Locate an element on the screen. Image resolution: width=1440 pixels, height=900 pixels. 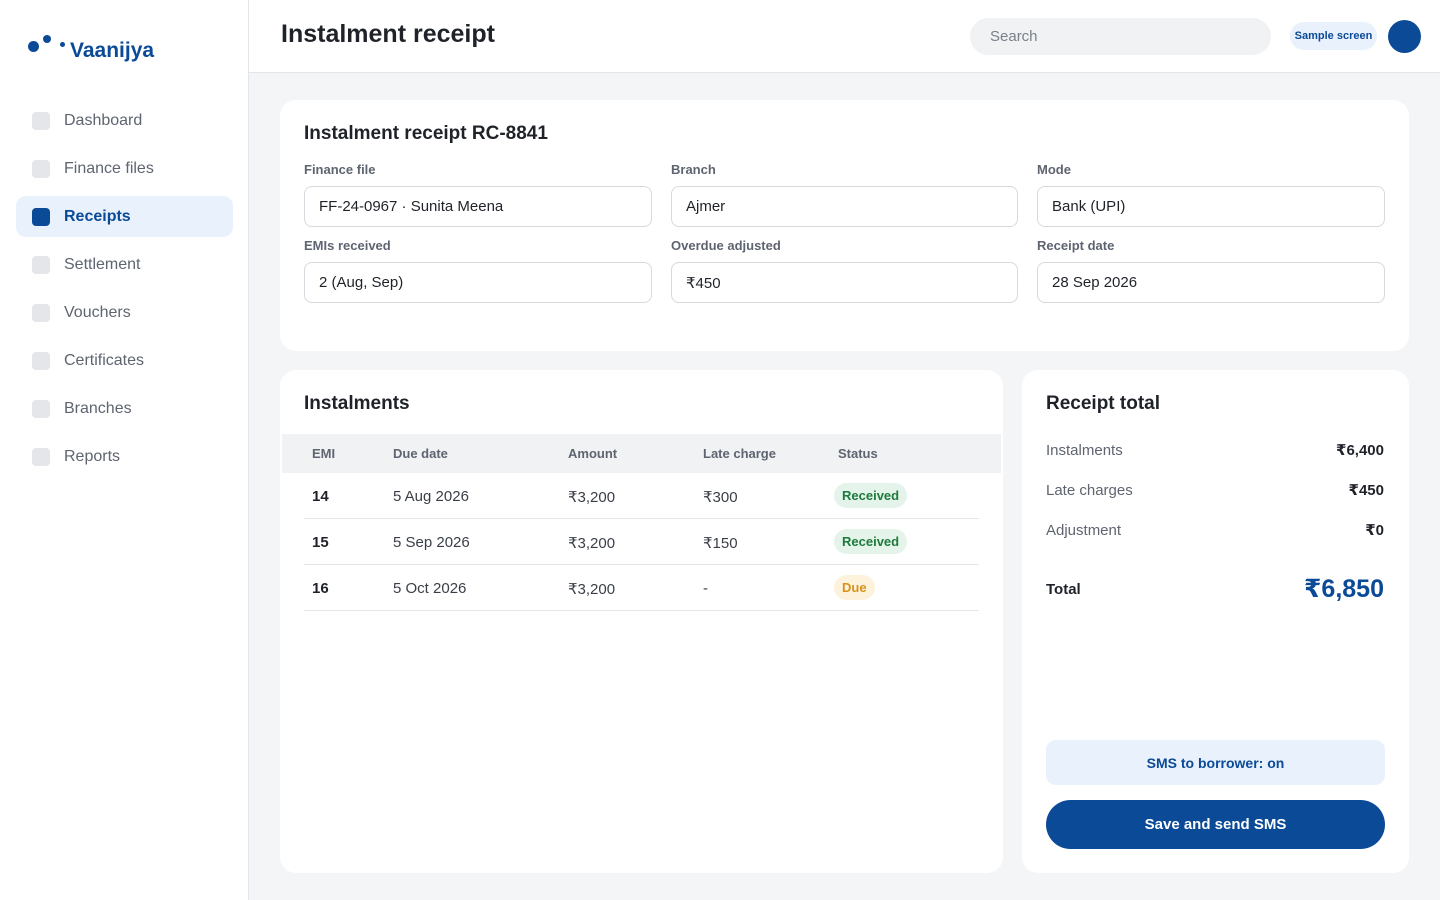
search-input is located at coordinates (1120, 36).